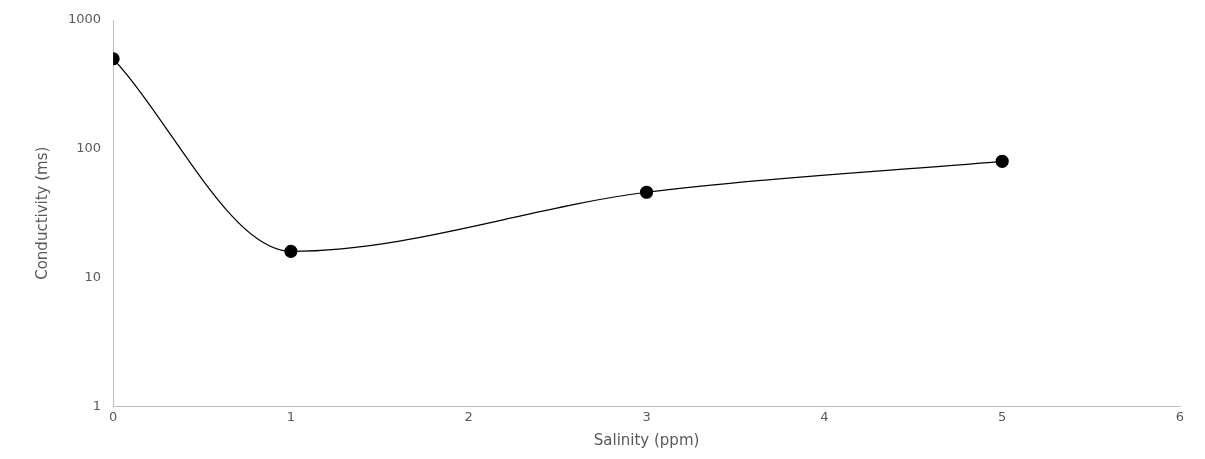  I want to click on x-tick-label: 5, so click(1002, 416).